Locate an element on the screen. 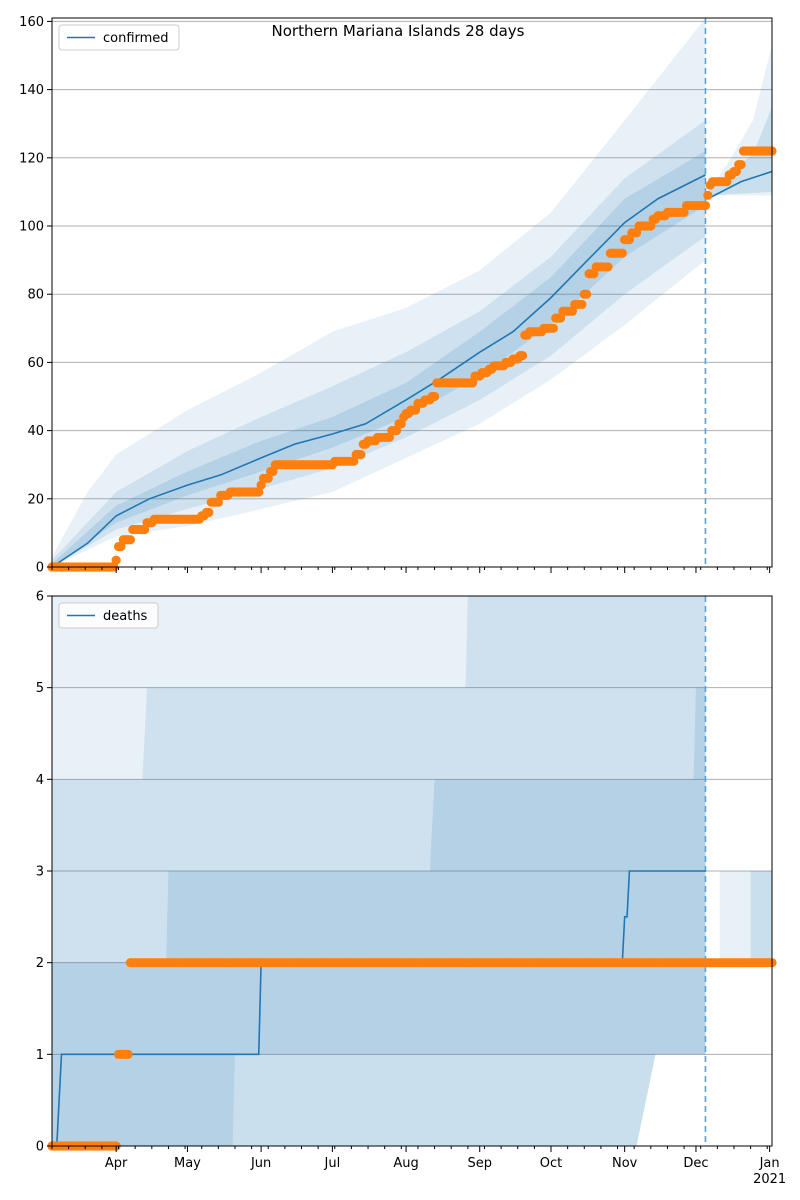  x-tick-label-aug: Aug is located at coordinates (405, 1163).